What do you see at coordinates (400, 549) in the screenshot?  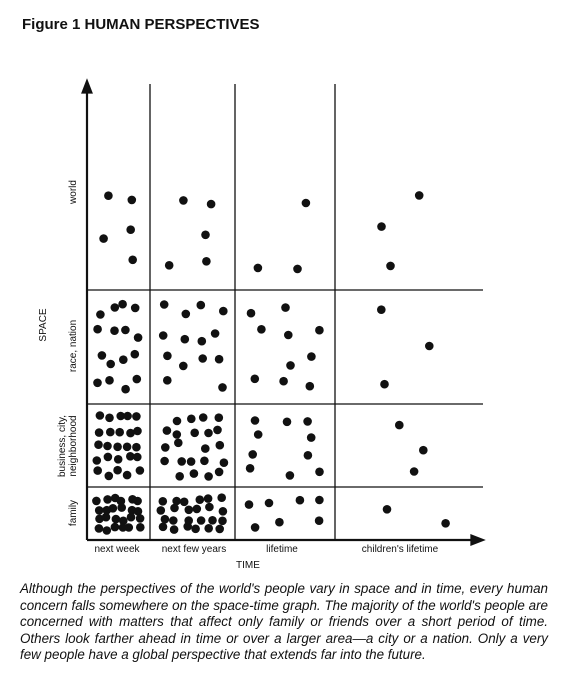 I see `column-label: children's lifetime` at bounding box center [400, 549].